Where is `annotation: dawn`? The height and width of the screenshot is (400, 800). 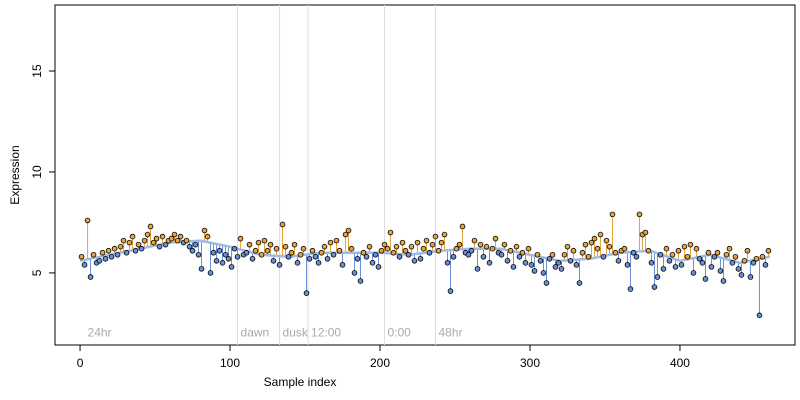
annotation: dawn is located at coordinates (255, 333).